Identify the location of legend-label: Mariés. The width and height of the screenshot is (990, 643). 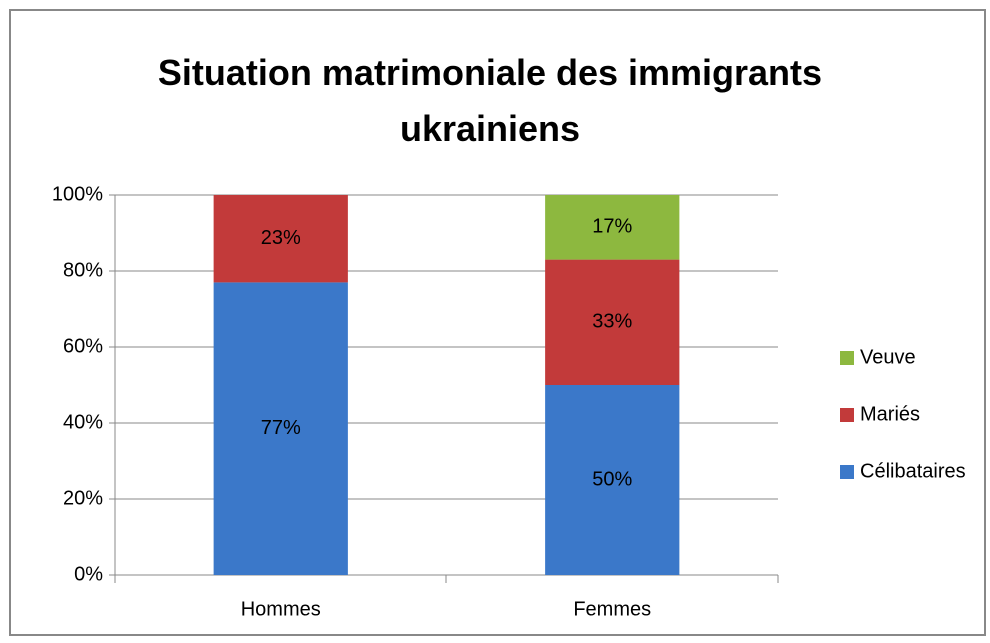
(890, 414).